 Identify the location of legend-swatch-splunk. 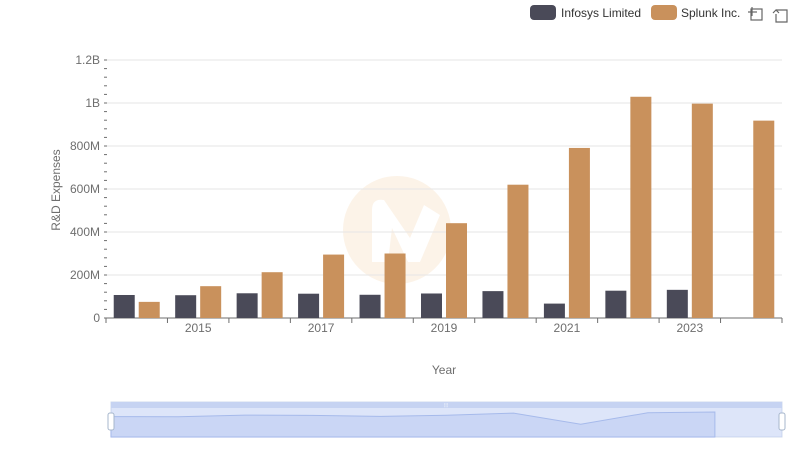
(664, 12).